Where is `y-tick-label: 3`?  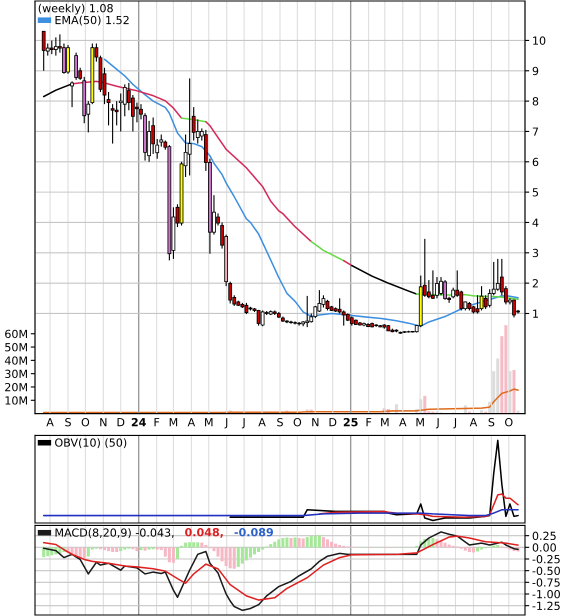 y-tick-label: 3 is located at coordinates (535, 253).